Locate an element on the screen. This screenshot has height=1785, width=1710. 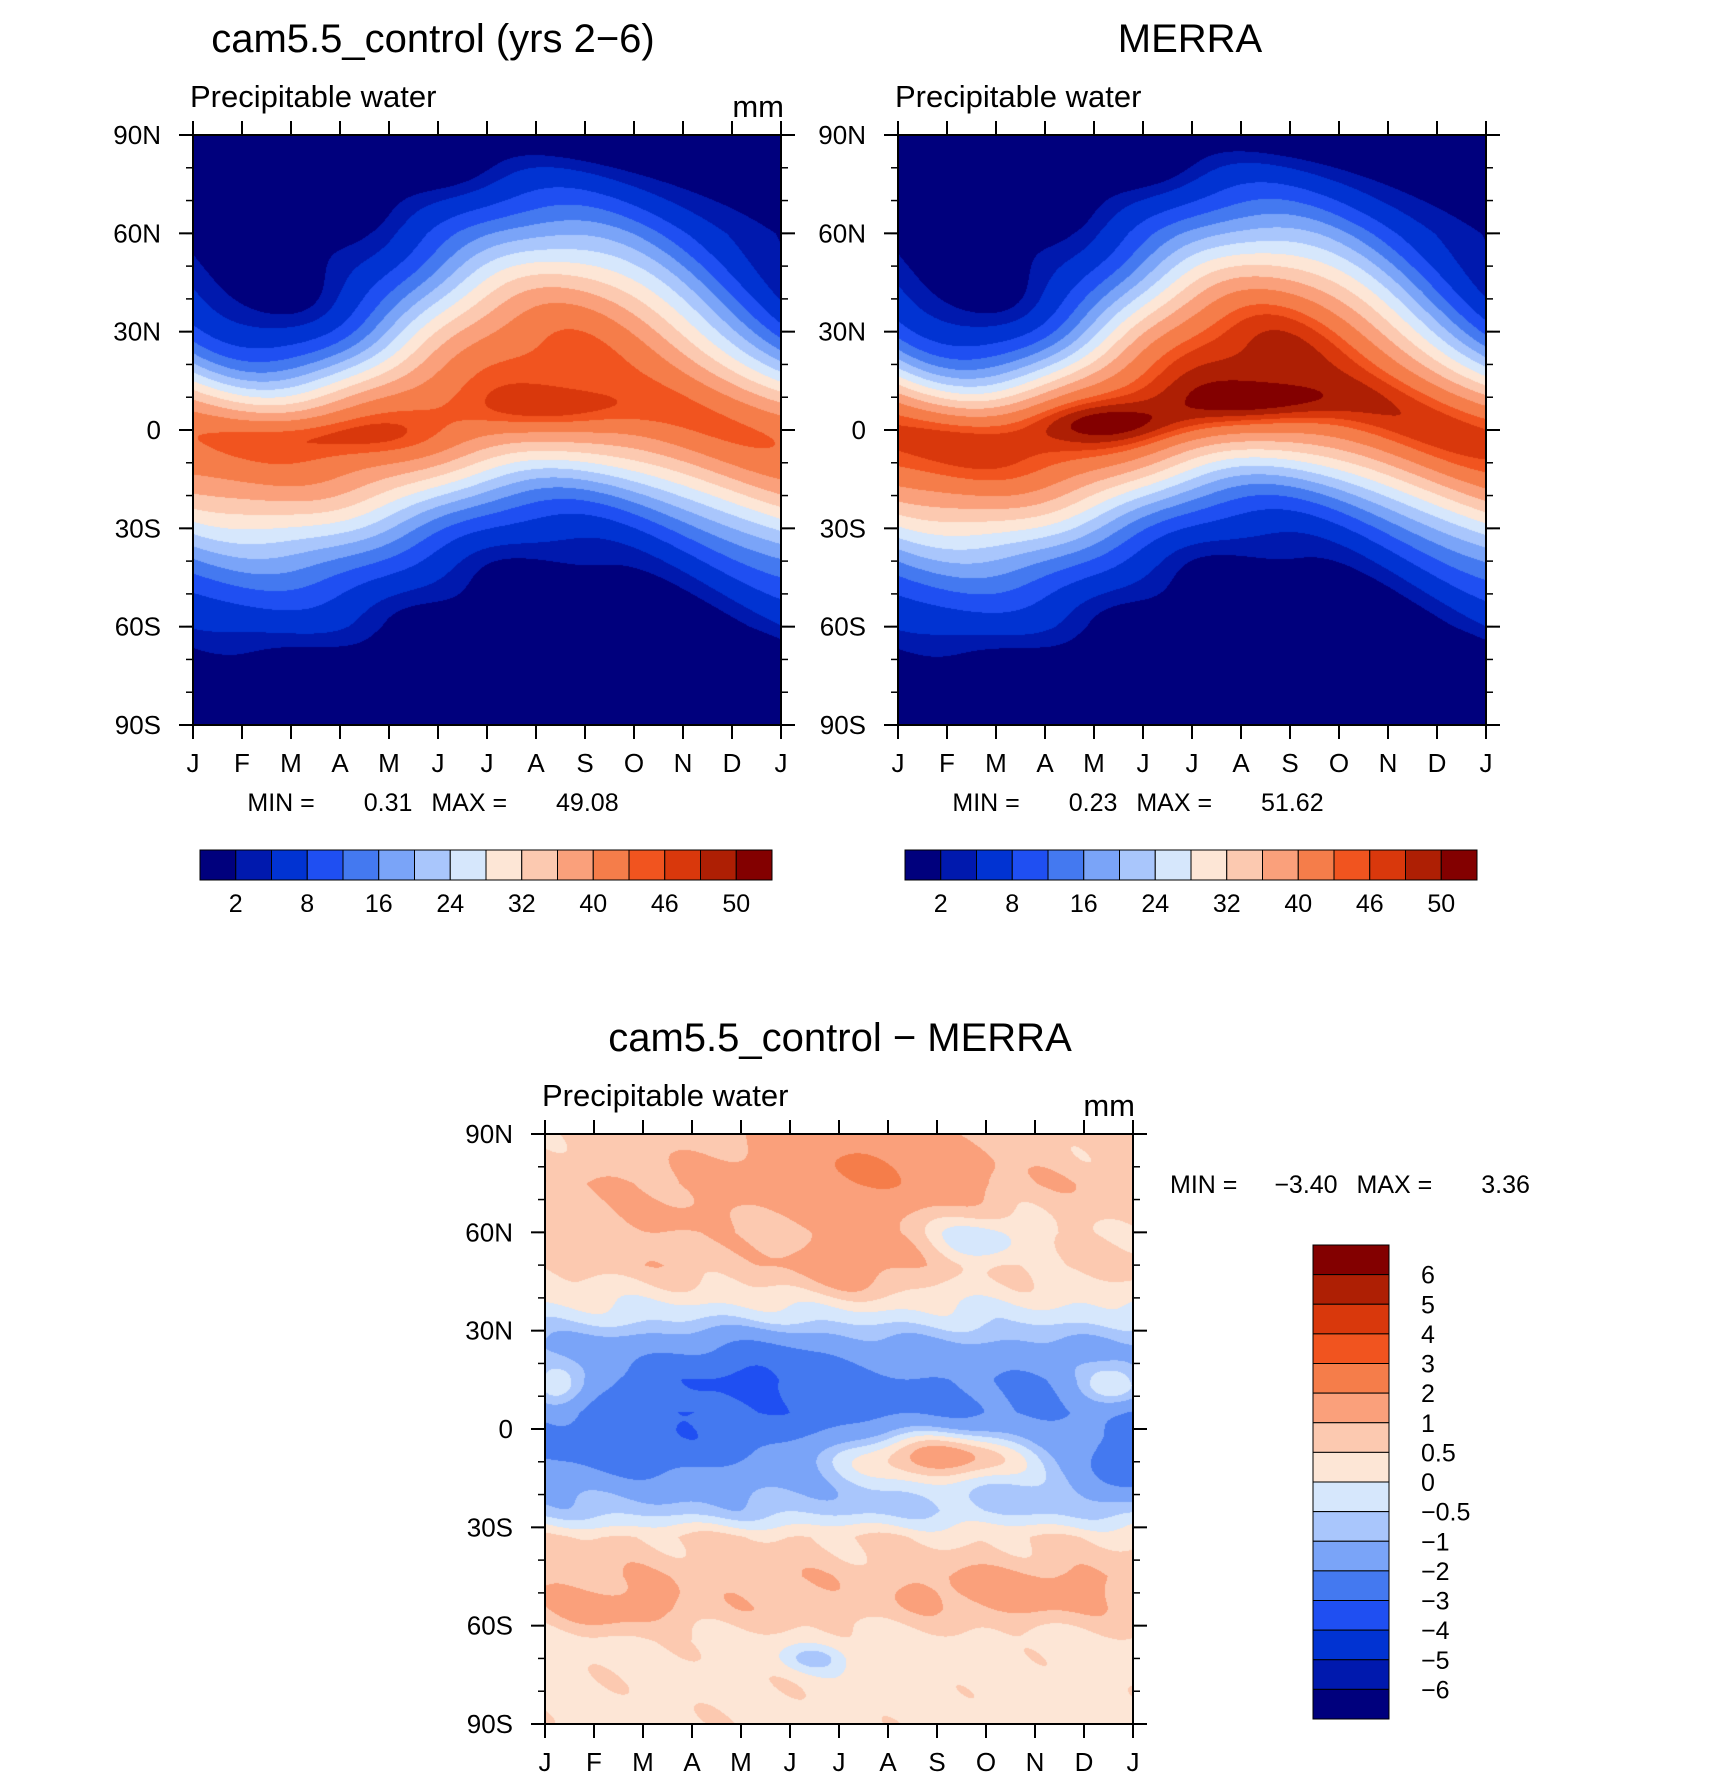
difference-contour-field is located at coordinates (839, 1429).